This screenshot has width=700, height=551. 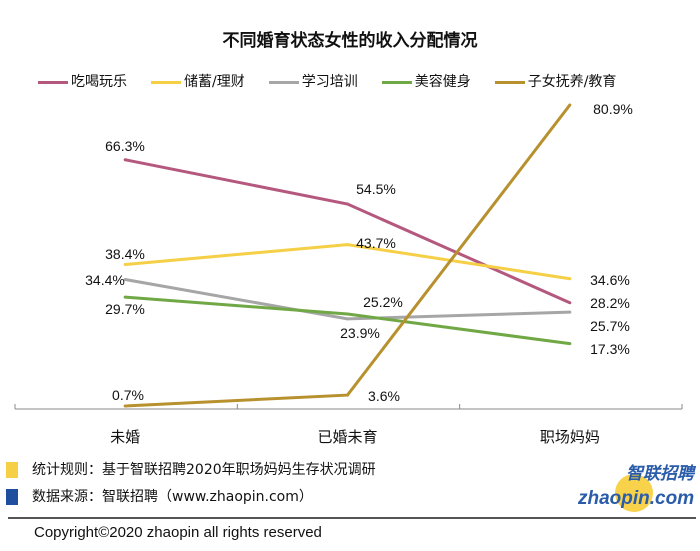 I want to click on data-label: 43.7%, so click(x=376, y=243).